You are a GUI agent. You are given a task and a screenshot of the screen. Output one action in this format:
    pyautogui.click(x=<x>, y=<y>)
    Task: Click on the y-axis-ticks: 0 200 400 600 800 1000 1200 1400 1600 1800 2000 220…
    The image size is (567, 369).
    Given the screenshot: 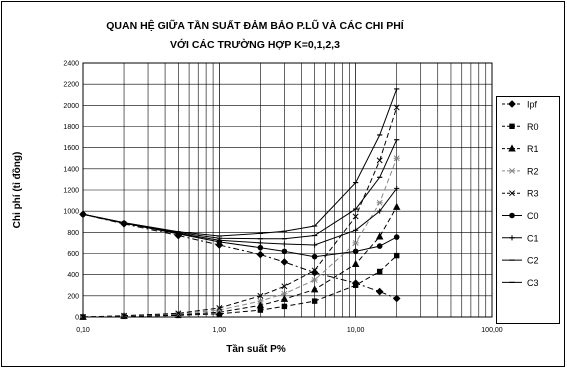 What is the action you would take?
    pyautogui.click(x=71, y=191)
    